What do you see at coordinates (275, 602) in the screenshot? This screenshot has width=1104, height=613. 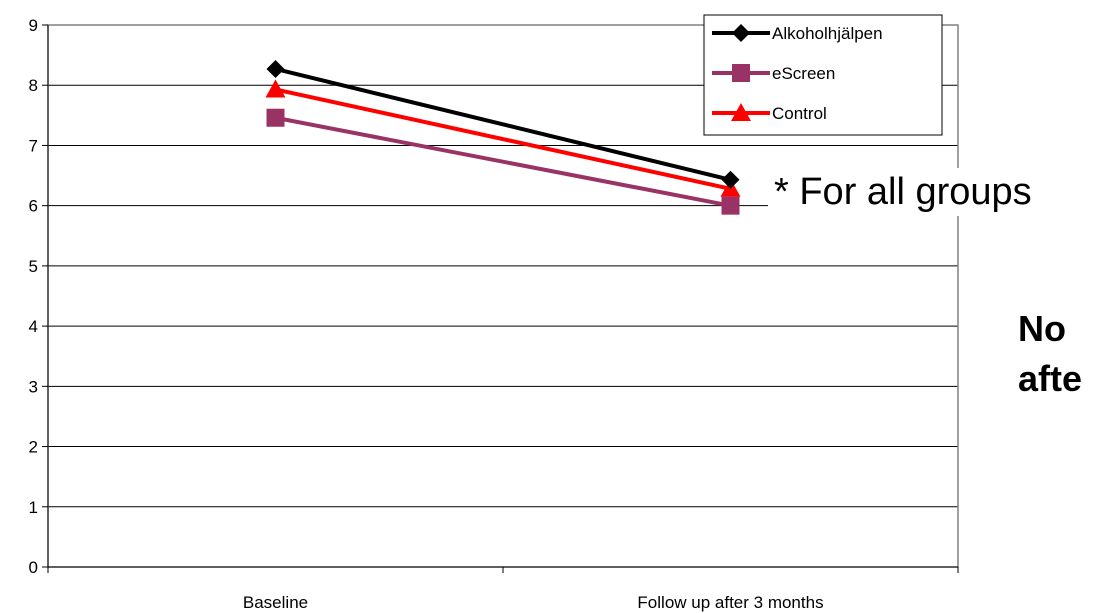 I see `x-tick-label: Baseline` at bounding box center [275, 602].